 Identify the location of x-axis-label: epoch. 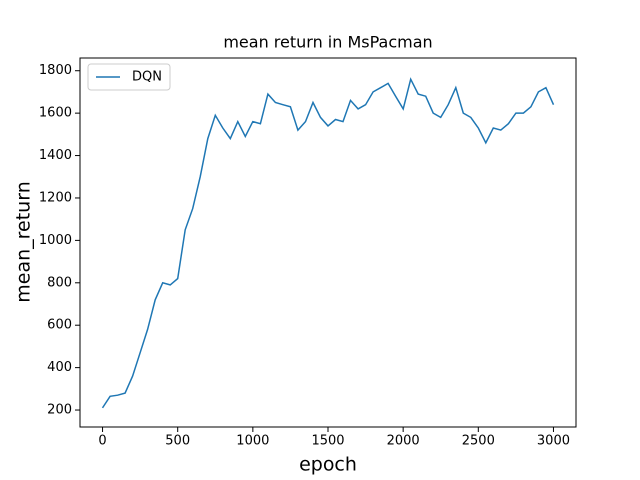
(328, 465).